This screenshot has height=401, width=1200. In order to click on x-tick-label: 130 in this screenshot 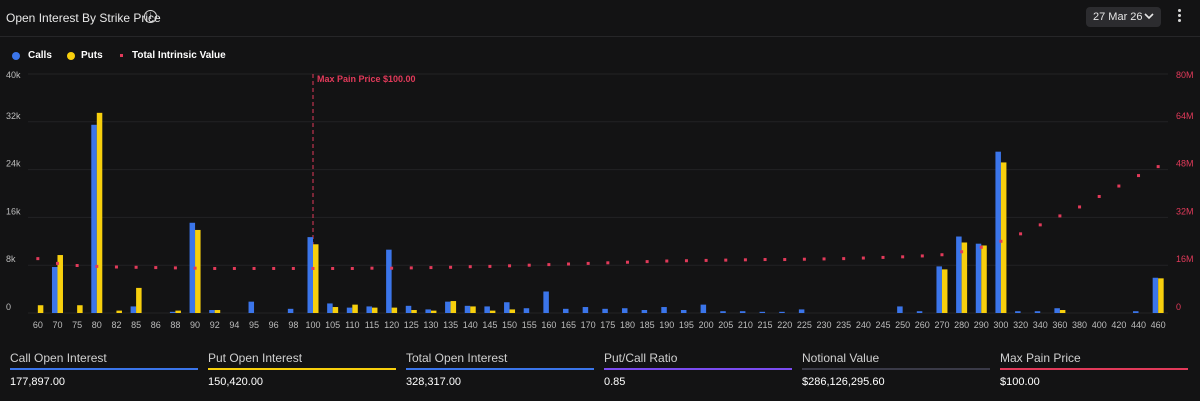, I will do `click(430, 325)`.